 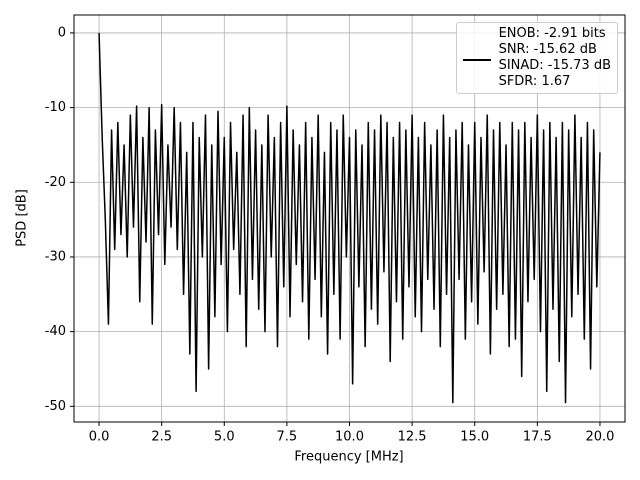 I want to click on y-axis-label: PSD [dB], so click(x=22, y=218).